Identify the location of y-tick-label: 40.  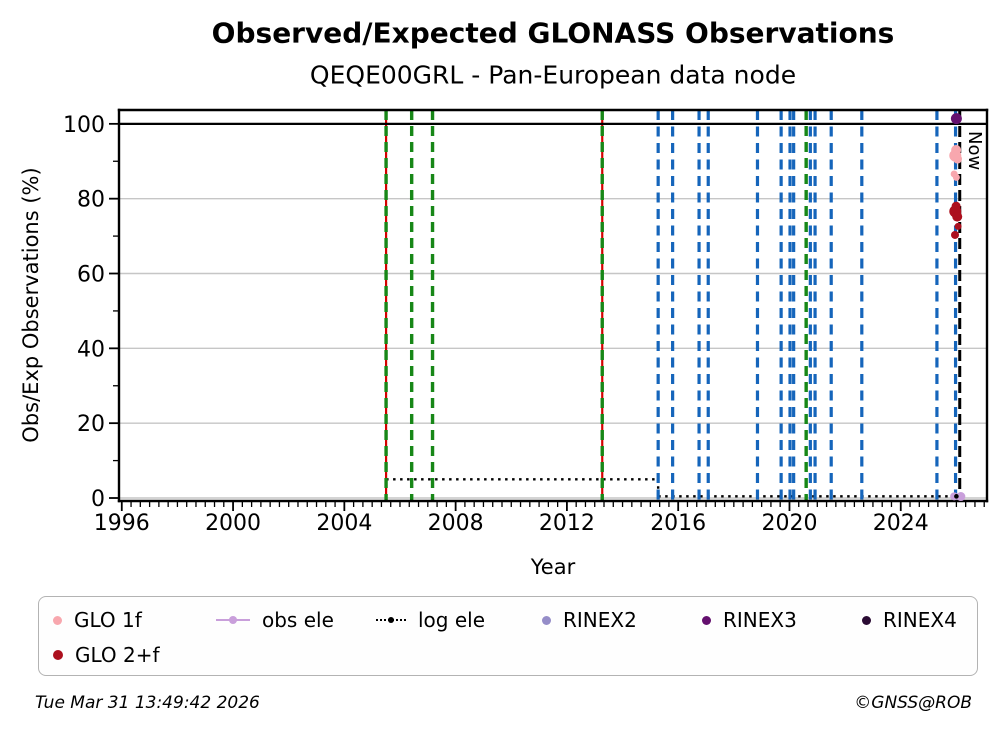
(91, 349).